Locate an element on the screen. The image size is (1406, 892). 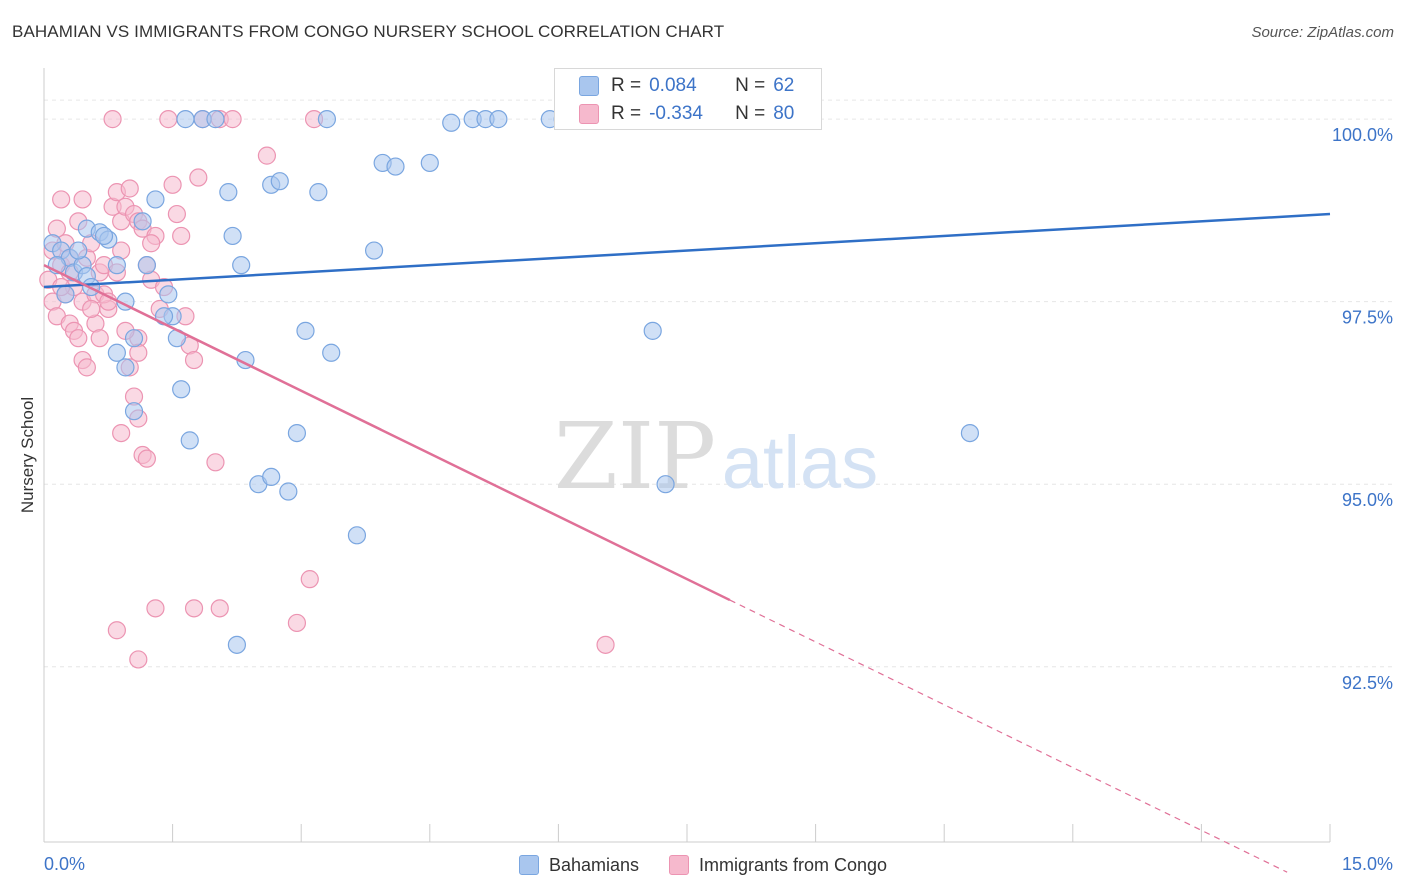
legend-swatch-congo is located at coordinates (679, 865).